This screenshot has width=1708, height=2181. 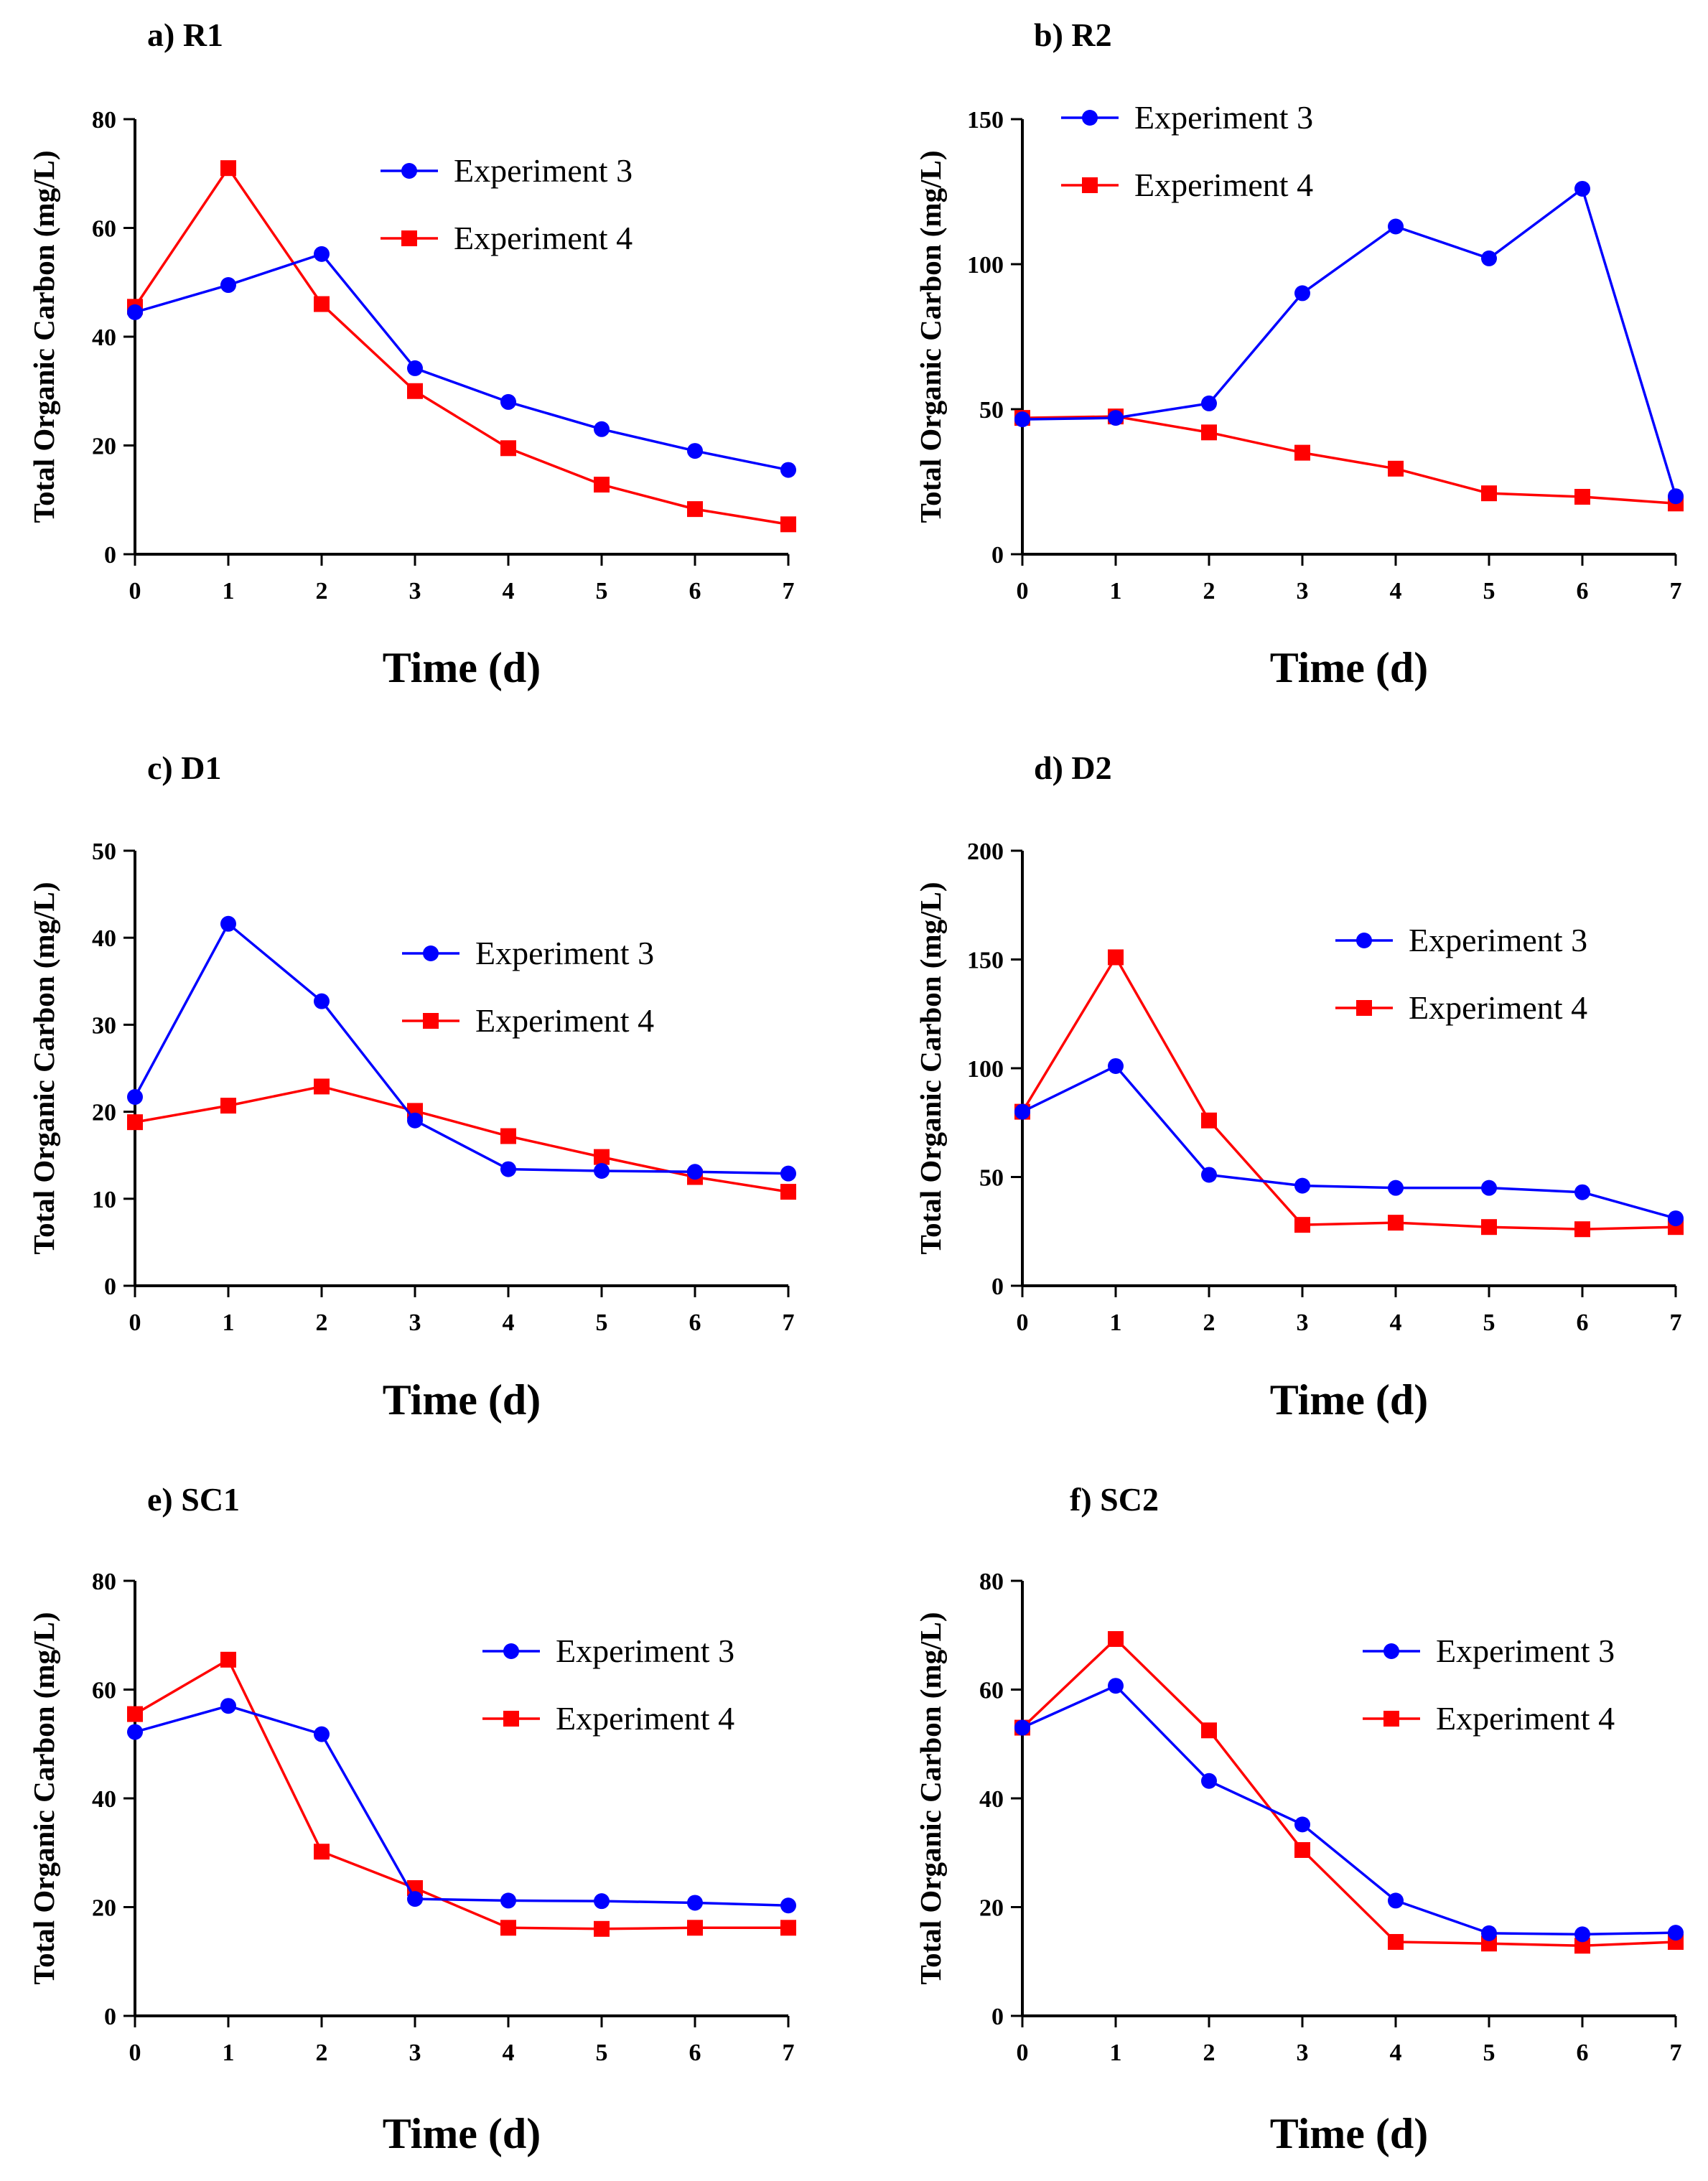 What do you see at coordinates (193, 1499) in the screenshot?
I see `panel-title: e) SC1` at bounding box center [193, 1499].